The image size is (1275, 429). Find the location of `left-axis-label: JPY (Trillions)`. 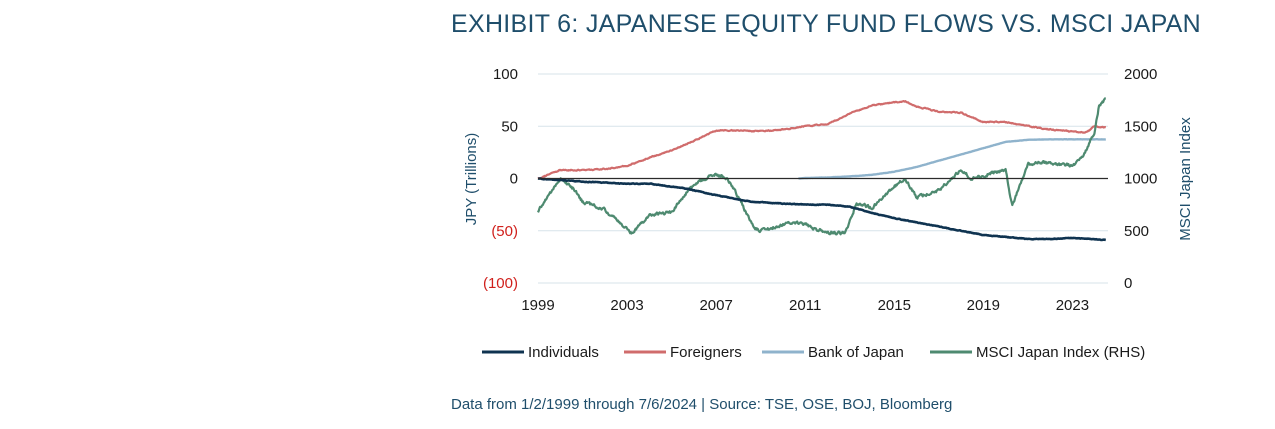

left-axis-label: JPY (Trillions) is located at coordinates (471, 179).